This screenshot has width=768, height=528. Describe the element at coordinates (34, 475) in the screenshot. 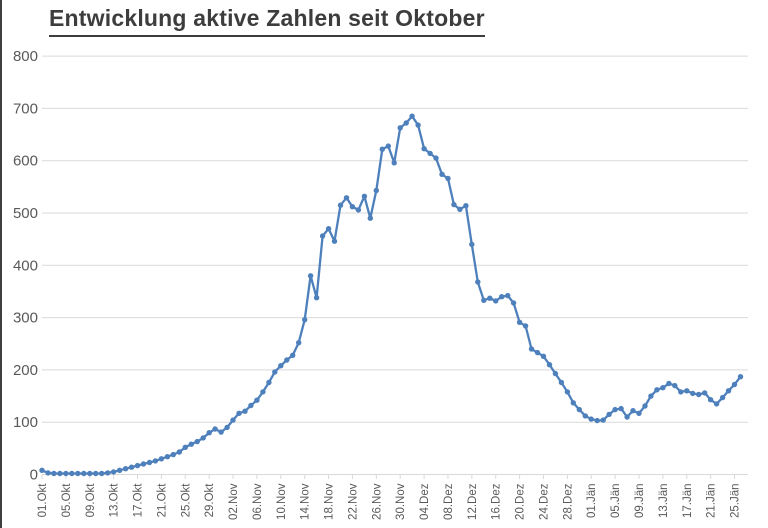

I see `y-axis-tick-label: 0` at that location.